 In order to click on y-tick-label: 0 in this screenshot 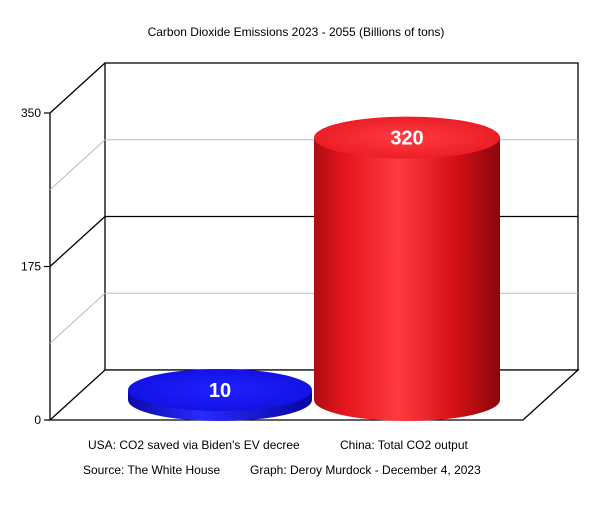, I will do `click(37, 420)`.